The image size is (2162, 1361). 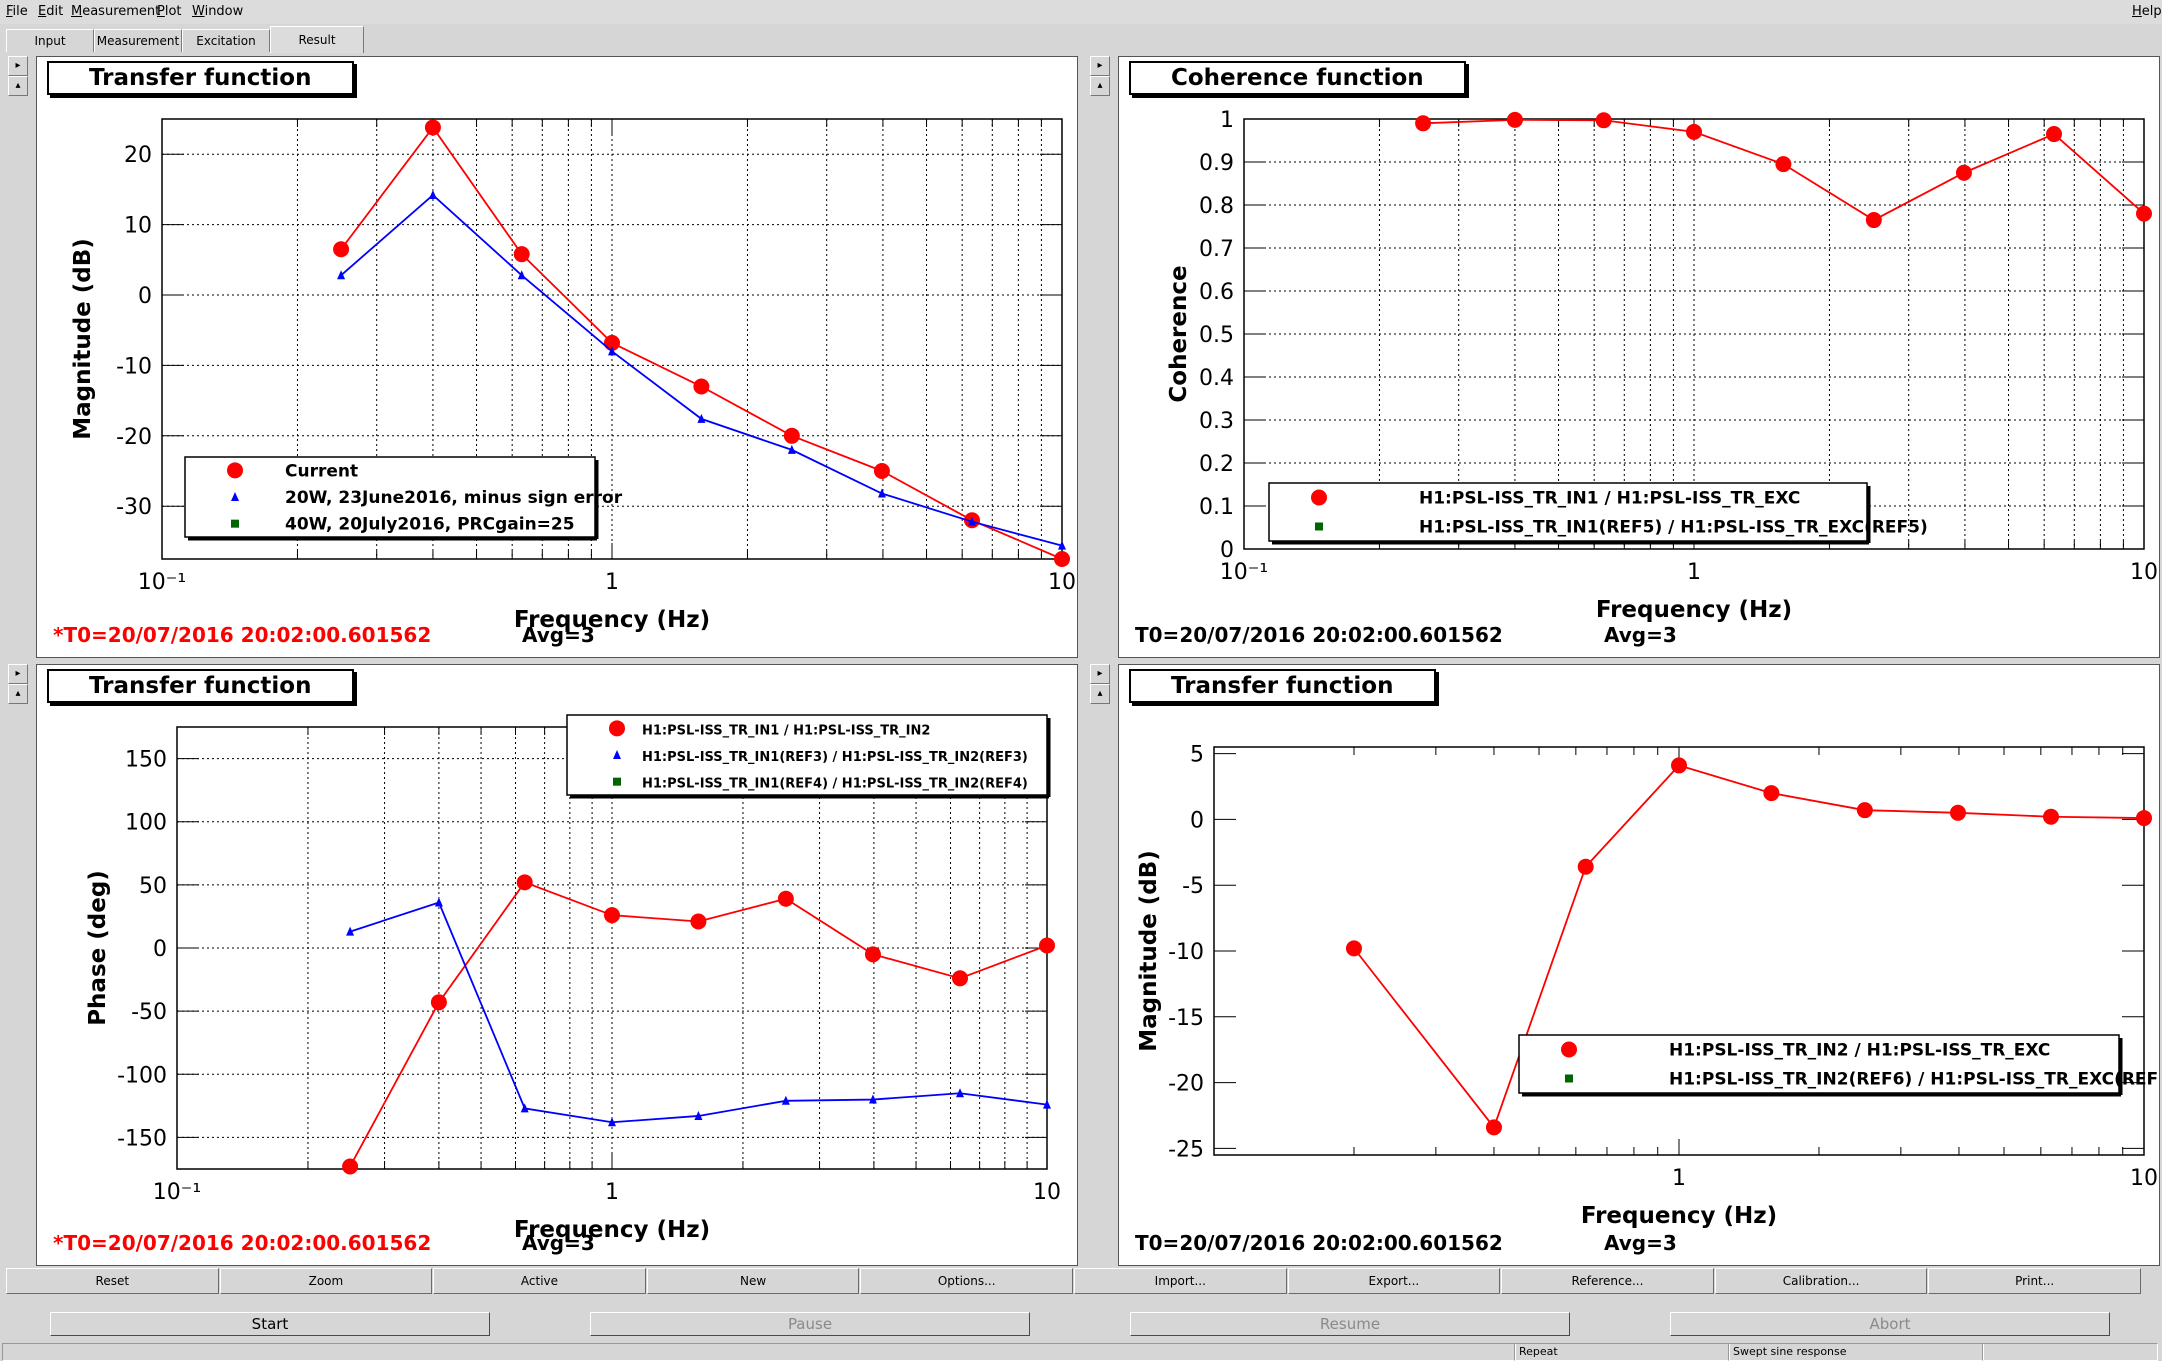 I want to click on tab-result: Result, so click(x=317, y=39).